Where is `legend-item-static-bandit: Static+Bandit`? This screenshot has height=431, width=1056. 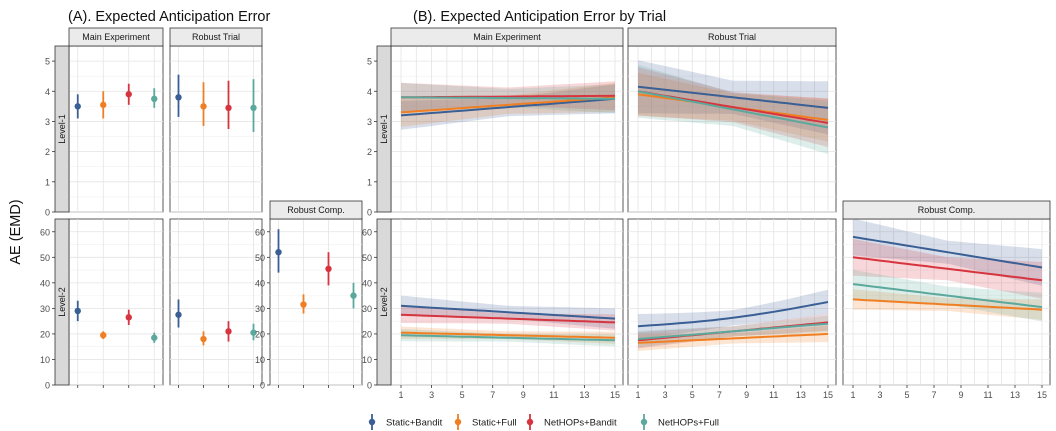 legend-item-static-bandit: Static+Bandit is located at coordinates (405, 422).